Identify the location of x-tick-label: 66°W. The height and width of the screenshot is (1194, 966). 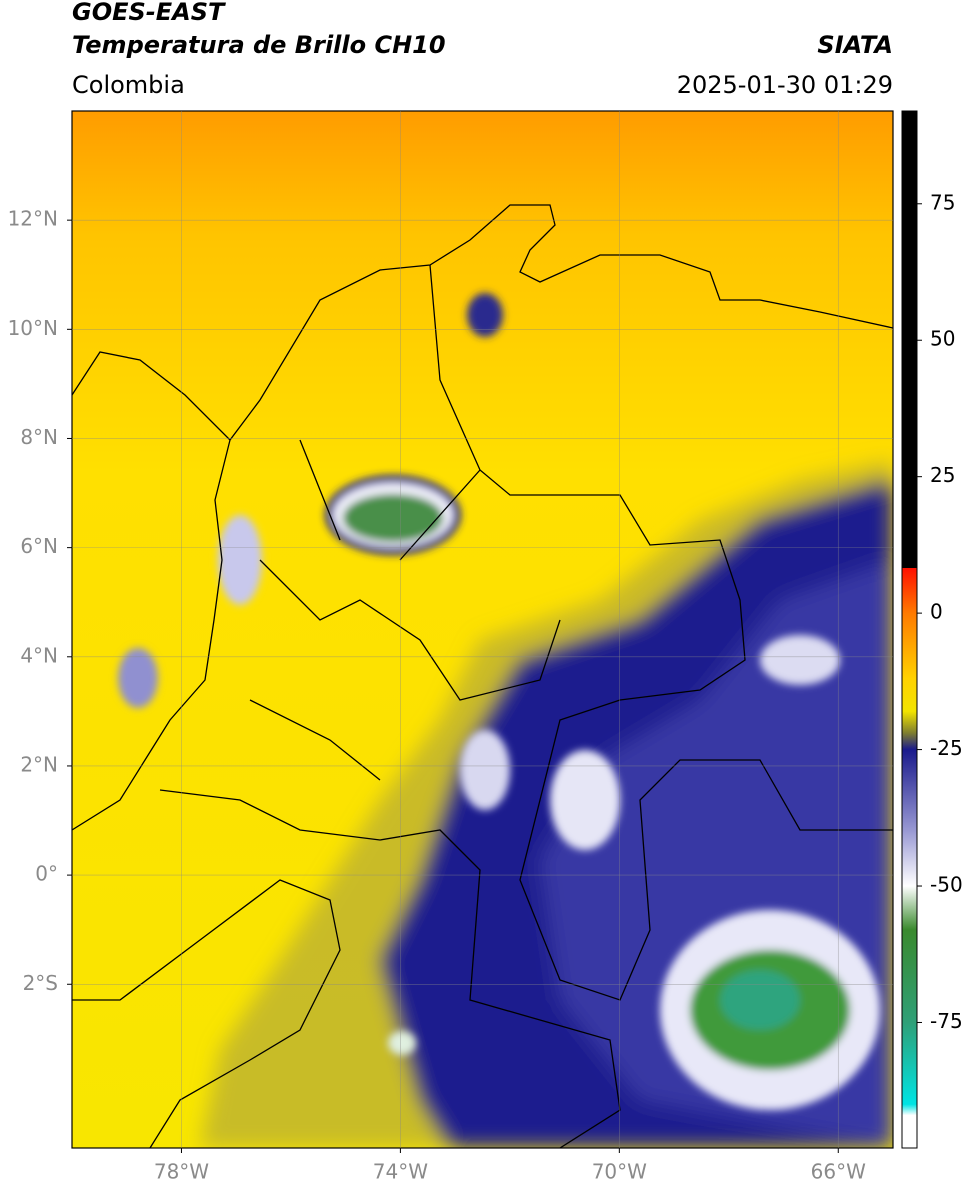
(838, 1172).